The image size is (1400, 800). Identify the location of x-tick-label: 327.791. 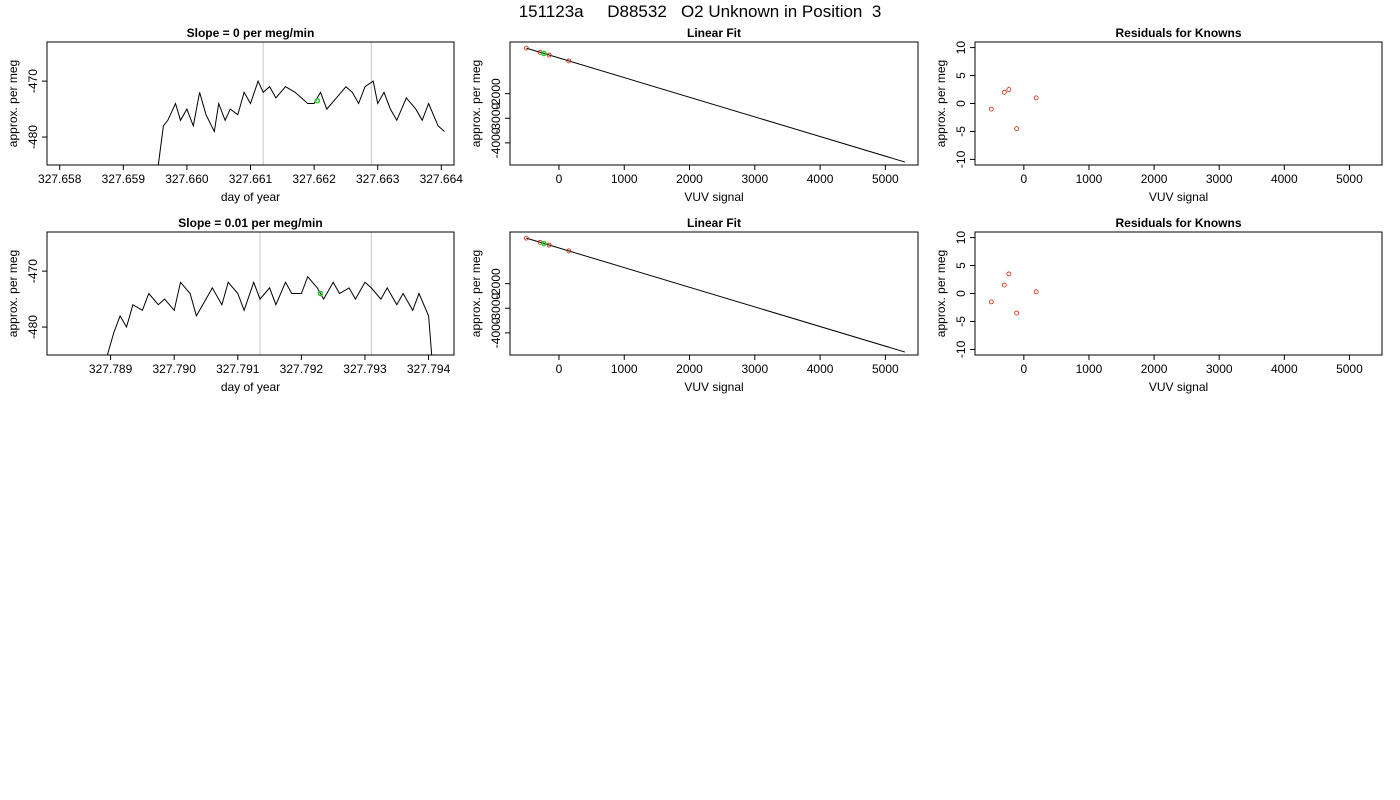
(238, 369).